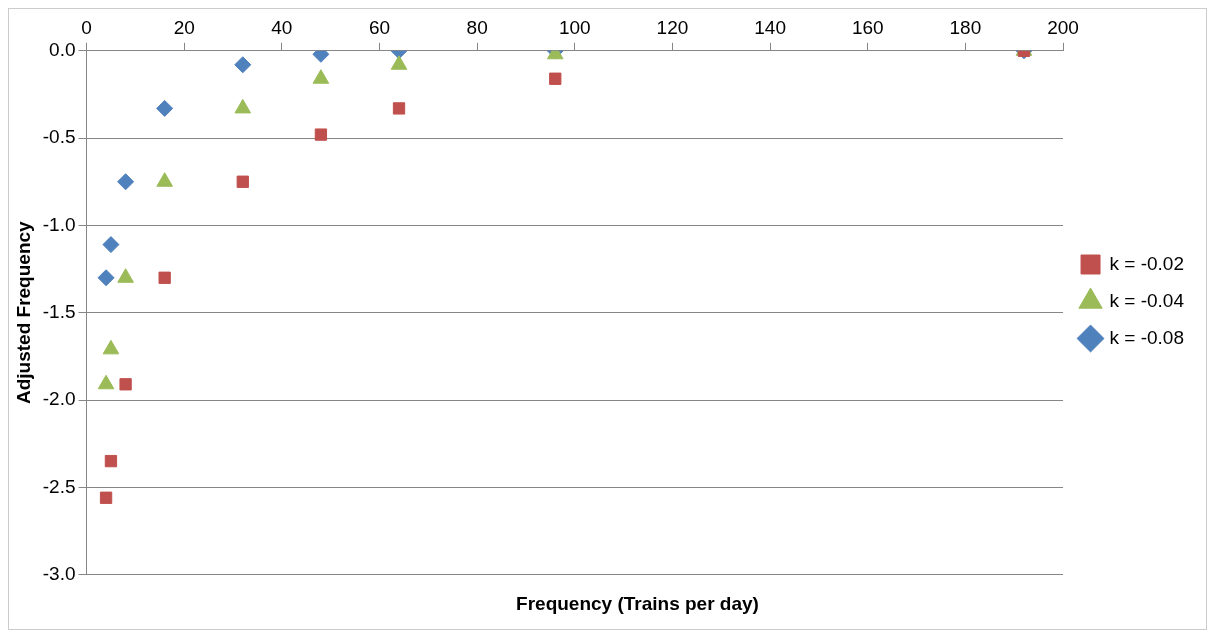 The width and height of the screenshot is (1216, 639). Describe the element at coordinates (86, 27) in the screenshot. I see `x-tick-label: 0` at that location.